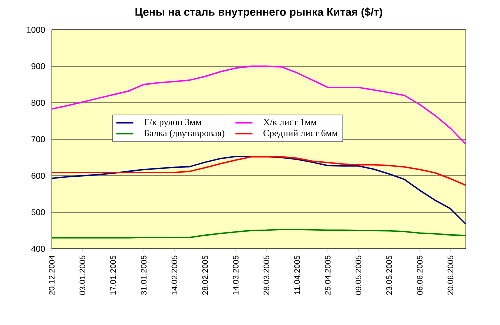  Describe the element at coordinates (39, 213) in the screenshot. I see `y-tick-label: 500` at that location.